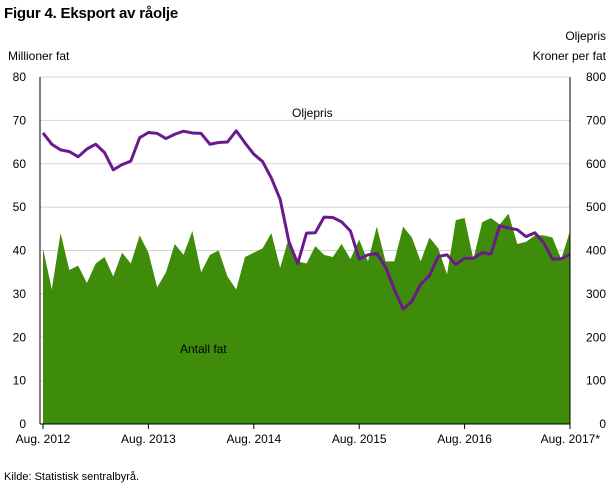 The height and width of the screenshot is (488, 610). What do you see at coordinates (43, 439) in the screenshot?
I see `x-tick-label: Aug. 2012` at bounding box center [43, 439].